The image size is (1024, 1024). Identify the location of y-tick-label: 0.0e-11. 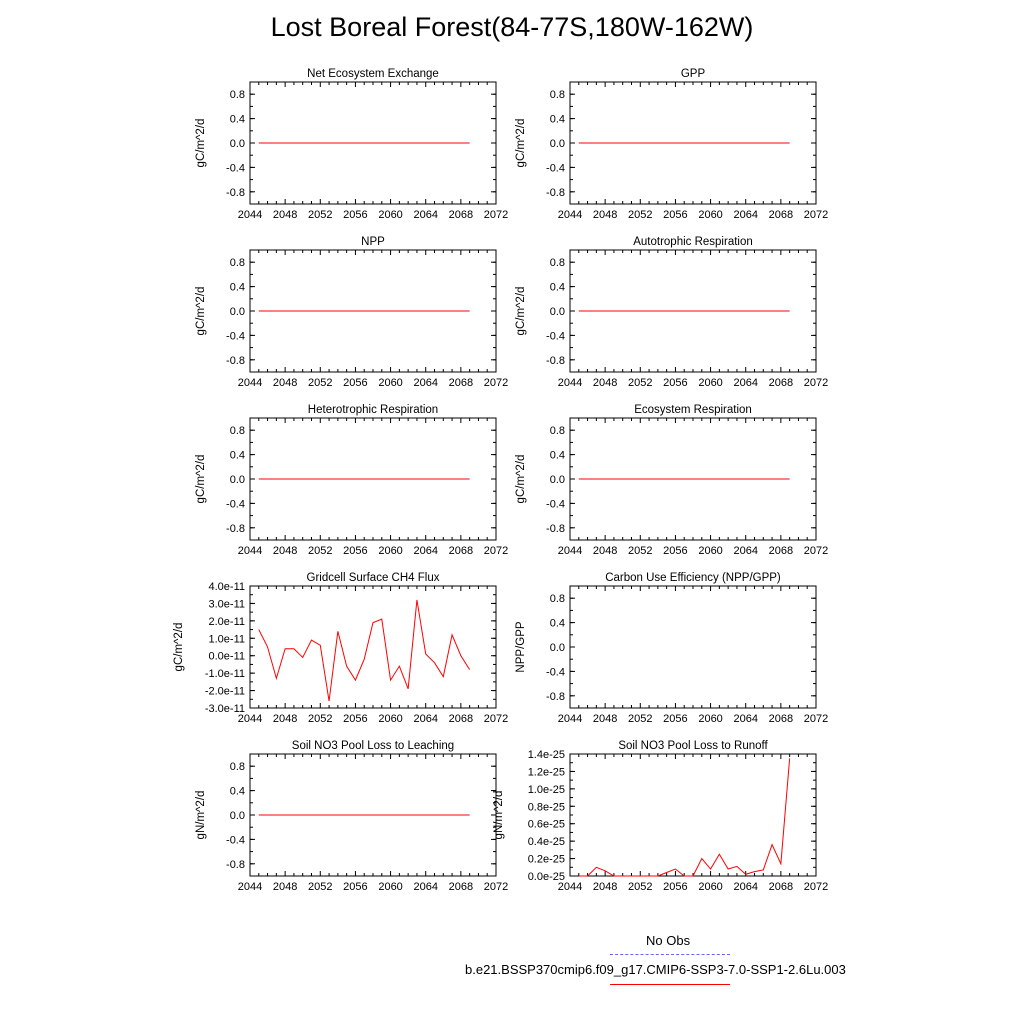
(227, 657).